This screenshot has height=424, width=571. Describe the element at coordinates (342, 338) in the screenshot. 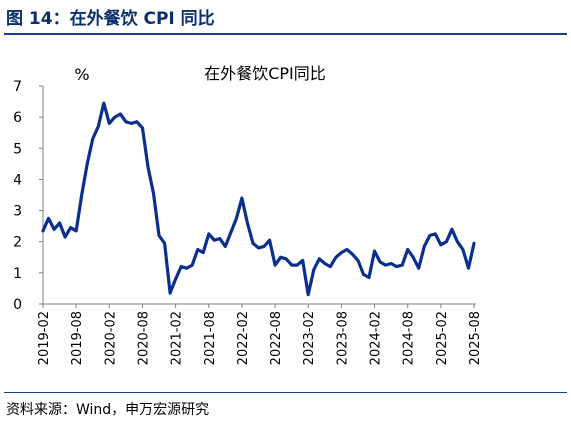

I see `x-tick-label: 2023-08` at that location.